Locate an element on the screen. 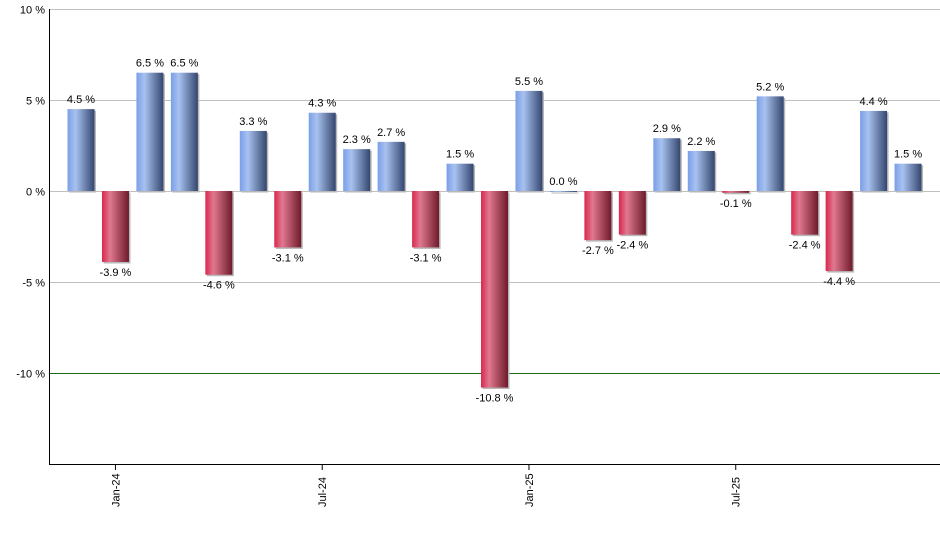  data-label: 4.4 % is located at coordinates (874, 102).